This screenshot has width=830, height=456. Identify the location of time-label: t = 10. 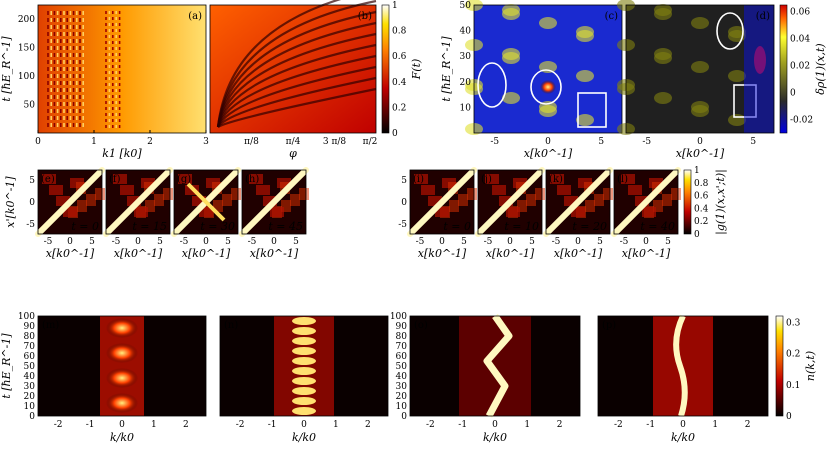
(521, 226).